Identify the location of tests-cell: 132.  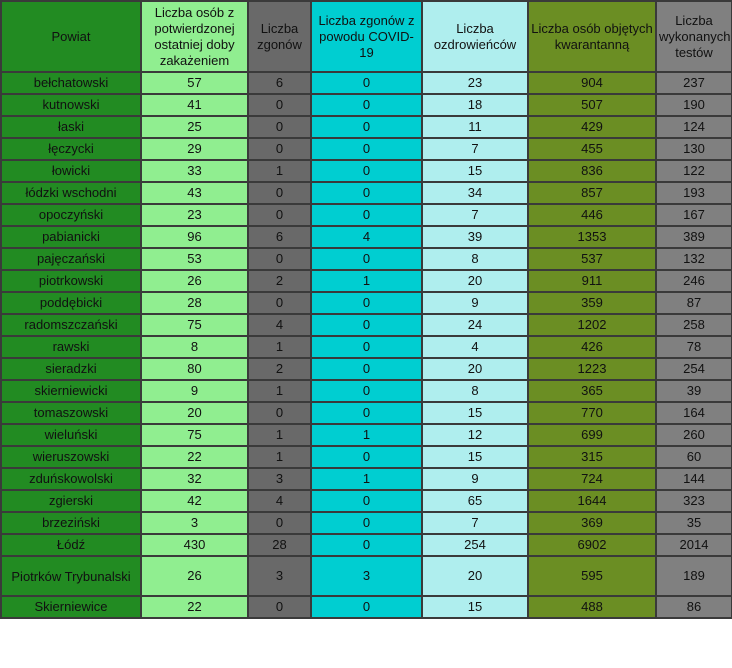
(693, 259).